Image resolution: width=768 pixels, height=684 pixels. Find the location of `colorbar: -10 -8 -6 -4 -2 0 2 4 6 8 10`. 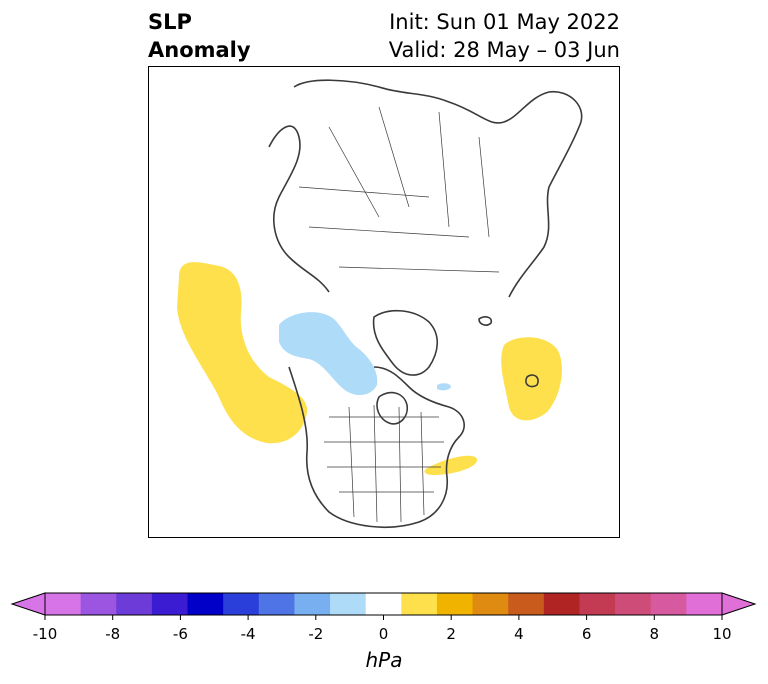

colorbar: -10 -8 -6 -4 -2 0 2 4 6 8 10 is located at coordinates (383, 617).